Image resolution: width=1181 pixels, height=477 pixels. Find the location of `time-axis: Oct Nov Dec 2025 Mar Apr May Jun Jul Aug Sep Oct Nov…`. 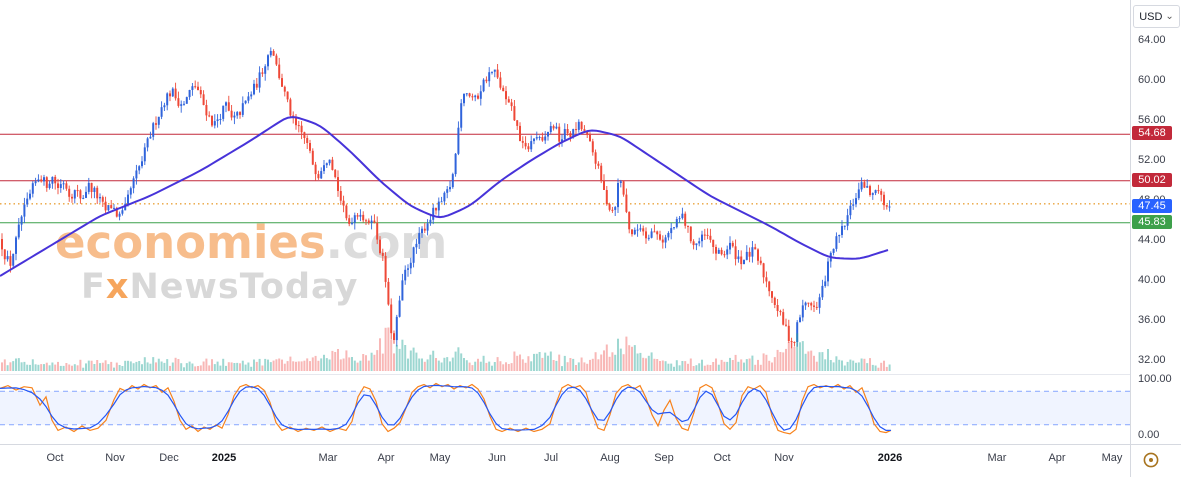

time-axis: Oct Nov Dec 2025 Mar Apr May Jun Jul Aug Sep Oct Nov… is located at coordinates (565, 460).